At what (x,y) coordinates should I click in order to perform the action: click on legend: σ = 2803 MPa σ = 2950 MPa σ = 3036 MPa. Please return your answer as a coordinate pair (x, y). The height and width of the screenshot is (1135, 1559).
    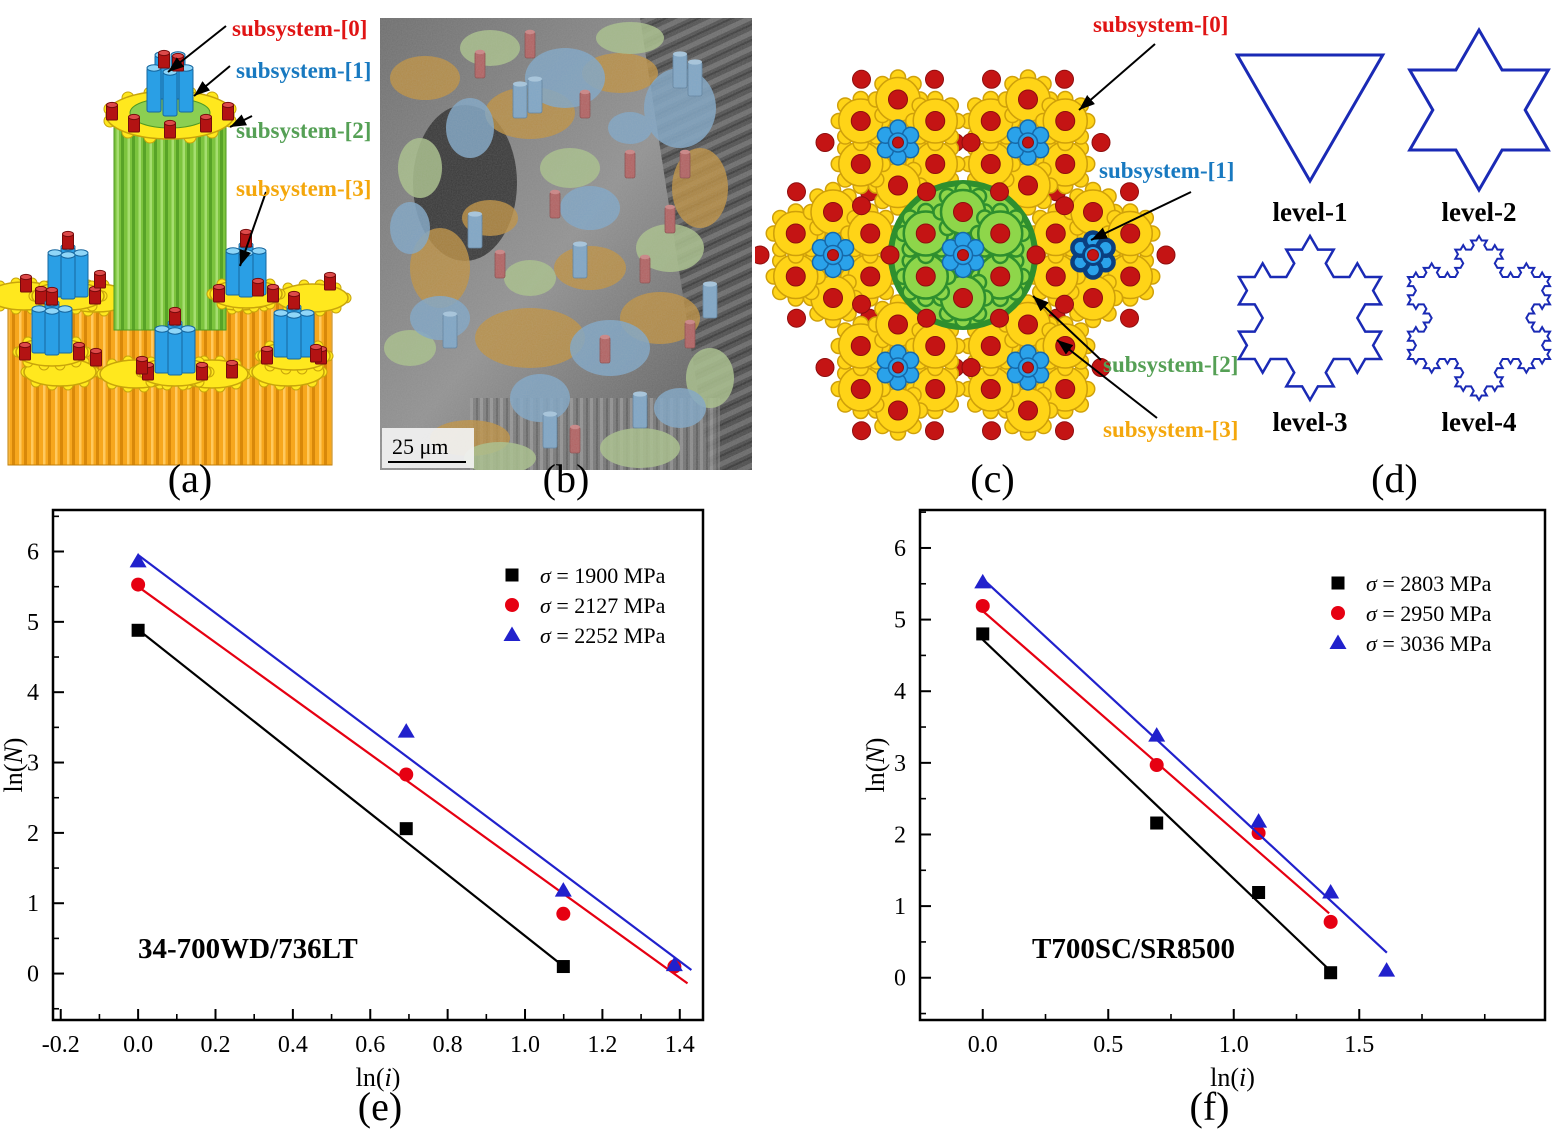
    Looking at the image, I should click on (1410, 613).